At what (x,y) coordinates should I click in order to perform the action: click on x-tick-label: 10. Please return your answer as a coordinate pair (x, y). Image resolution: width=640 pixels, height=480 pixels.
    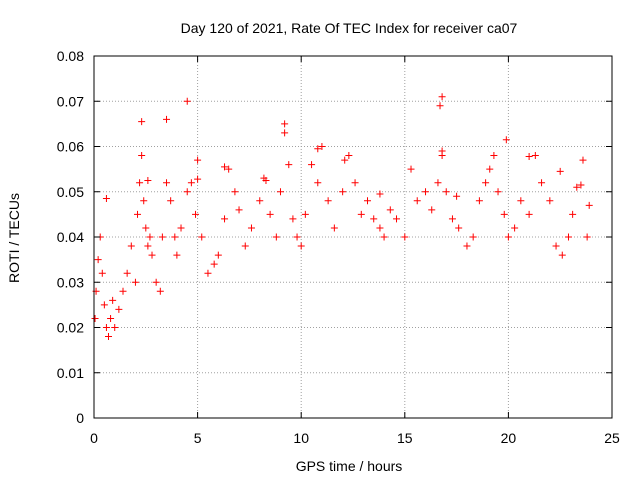
    Looking at the image, I should click on (301, 438).